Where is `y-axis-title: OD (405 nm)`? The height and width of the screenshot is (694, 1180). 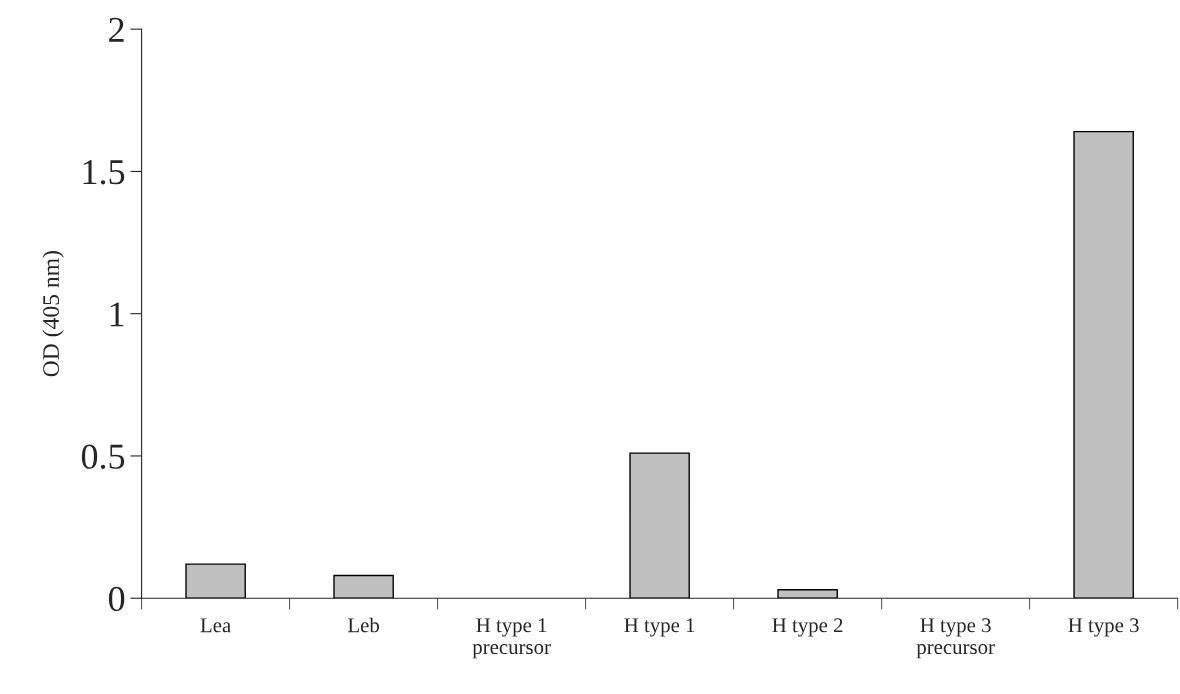 y-axis-title: OD (405 nm) is located at coordinates (53, 314).